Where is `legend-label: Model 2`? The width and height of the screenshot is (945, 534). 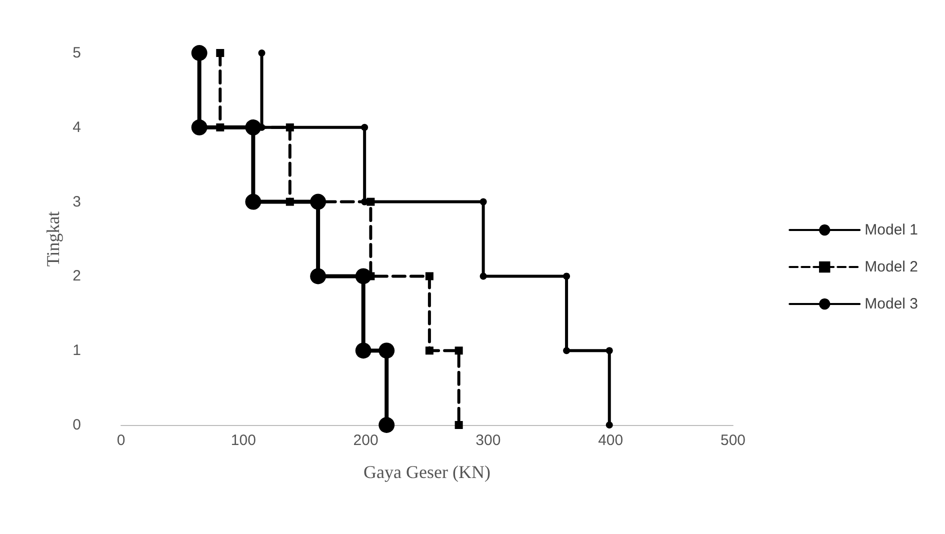
legend-label: Model 2 is located at coordinates (891, 267).